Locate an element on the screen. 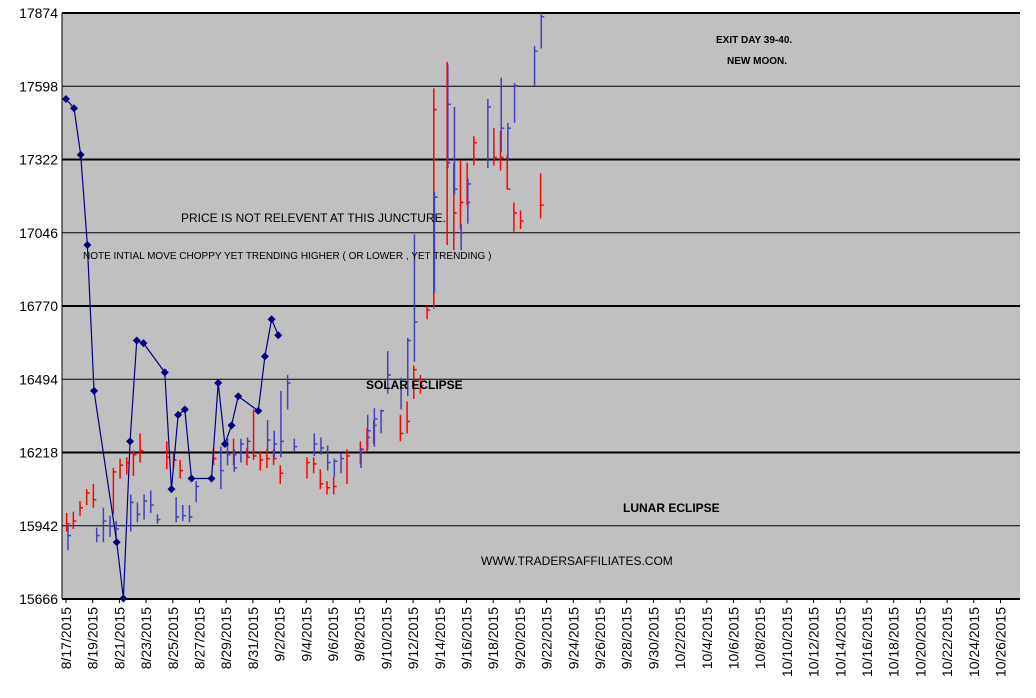 The image size is (1036, 698). x-tick-label: 9/18/2015 is located at coordinates (493, 638).